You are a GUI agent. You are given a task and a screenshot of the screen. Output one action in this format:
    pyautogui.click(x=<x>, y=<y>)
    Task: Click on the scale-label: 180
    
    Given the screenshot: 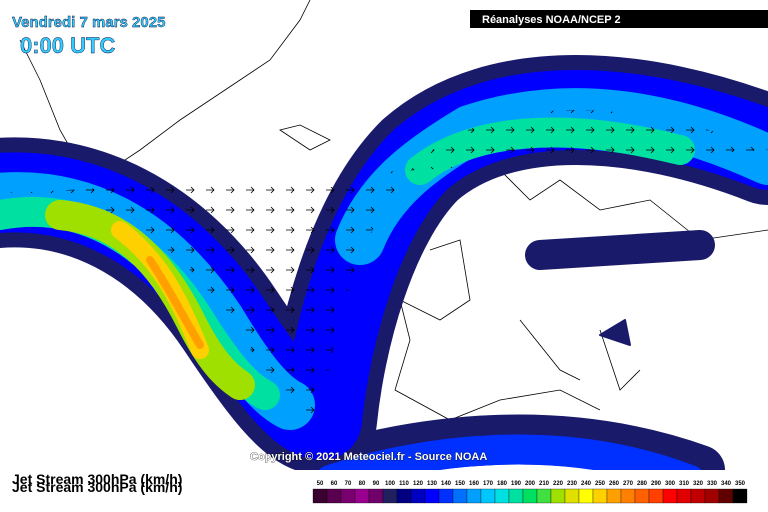 What is the action you would take?
    pyautogui.click(x=502, y=484)
    